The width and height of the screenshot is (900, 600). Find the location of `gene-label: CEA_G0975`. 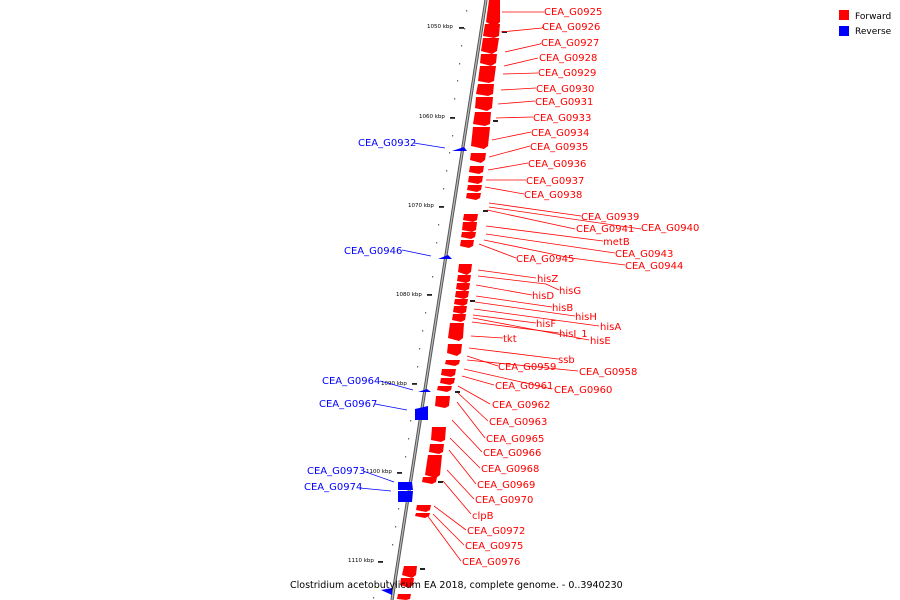

gene-label: CEA_G0975 is located at coordinates (494, 546).